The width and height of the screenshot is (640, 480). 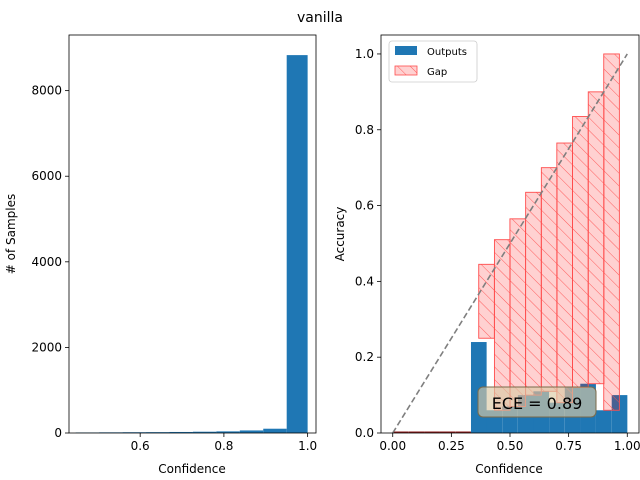 What do you see at coordinates (508, 469) in the screenshot?
I see `right-x-axis-label: Confidence` at bounding box center [508, 469].